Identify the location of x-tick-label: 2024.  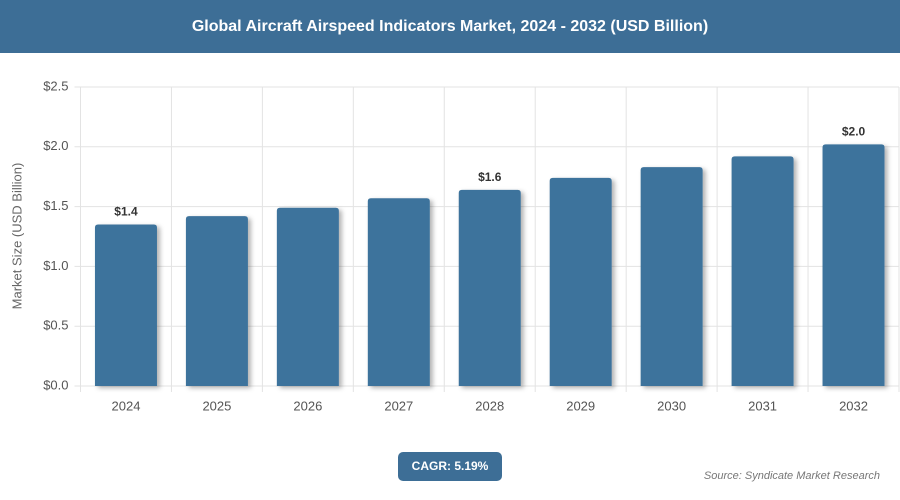
(126, 405).